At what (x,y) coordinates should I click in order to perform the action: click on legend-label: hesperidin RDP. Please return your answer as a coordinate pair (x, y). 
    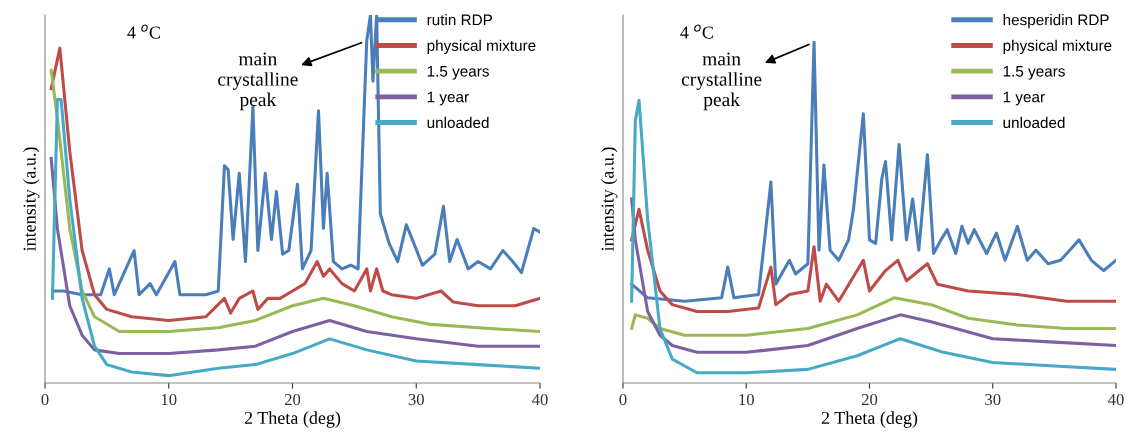
    Looking at the image, I should click on (1056, 21).